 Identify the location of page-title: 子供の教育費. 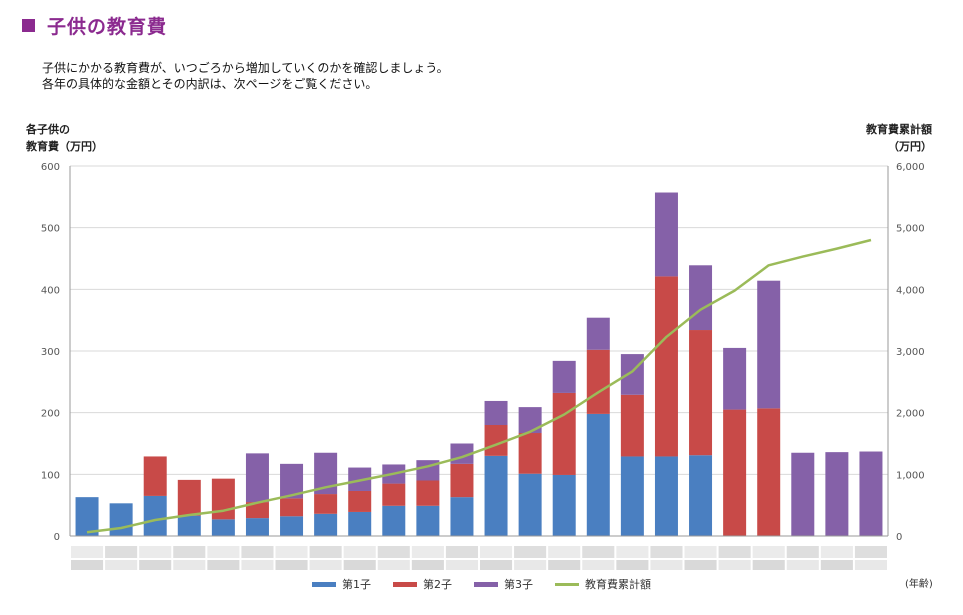
(107, 26).